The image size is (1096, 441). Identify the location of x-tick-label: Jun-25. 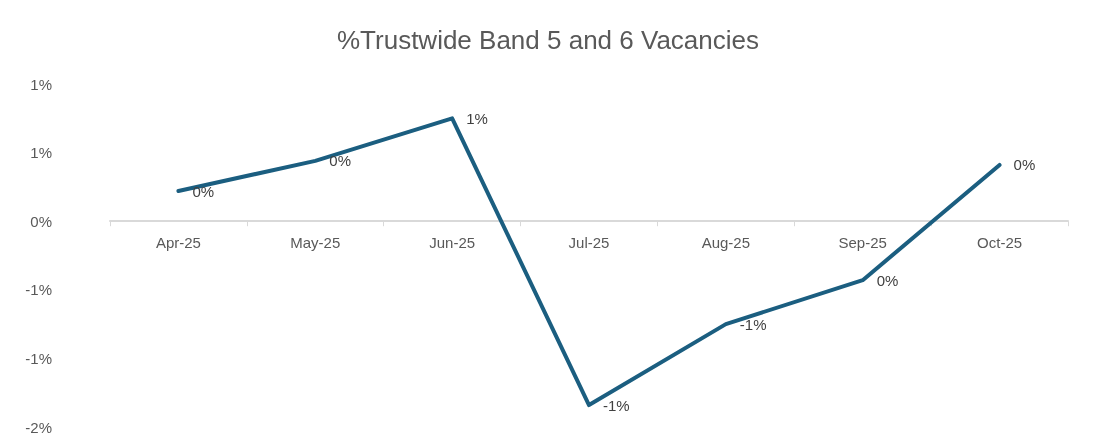
(452, 243).